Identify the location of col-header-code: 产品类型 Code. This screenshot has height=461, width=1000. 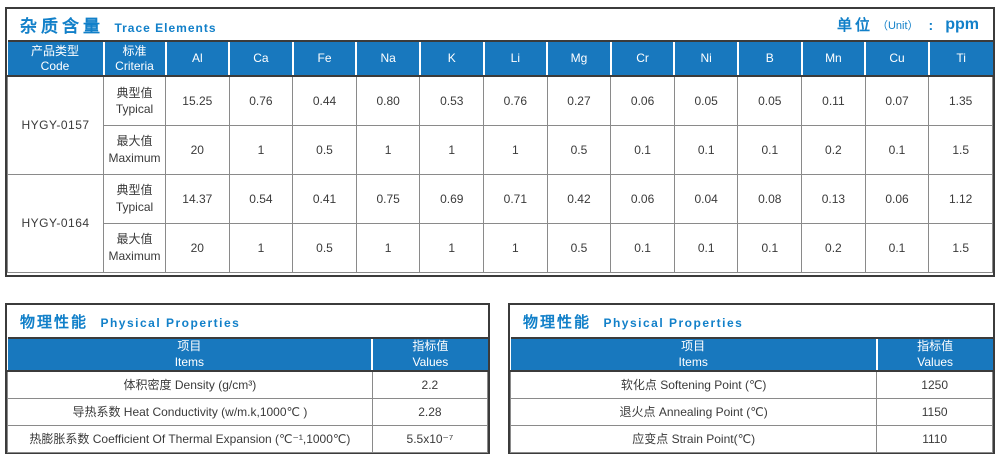
(55, 58).